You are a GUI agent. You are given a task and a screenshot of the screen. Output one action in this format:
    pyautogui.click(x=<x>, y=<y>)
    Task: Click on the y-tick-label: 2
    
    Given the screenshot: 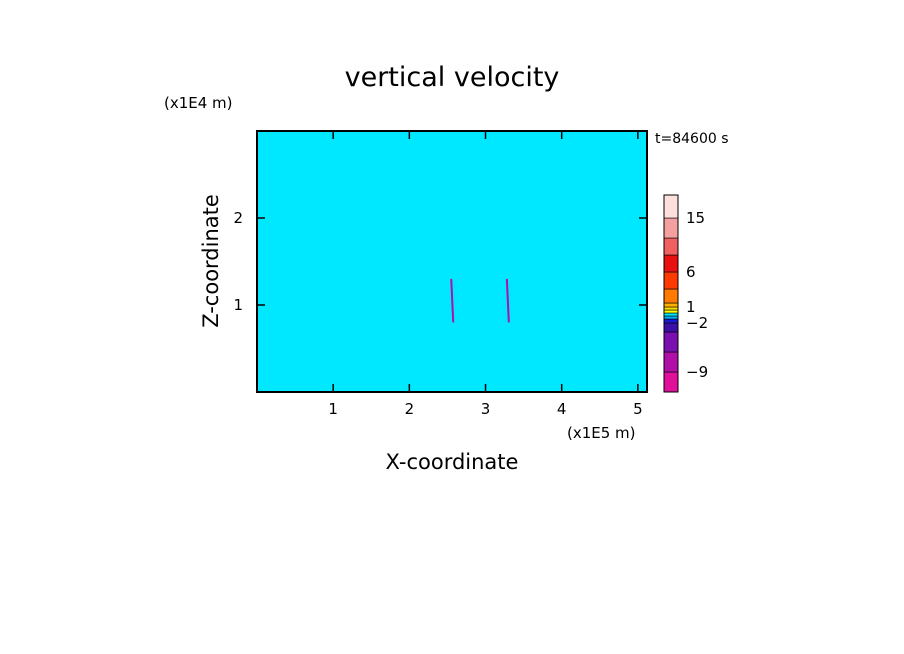 What is the action you would take?
    pyautogui.click(x=238, y=218)
    